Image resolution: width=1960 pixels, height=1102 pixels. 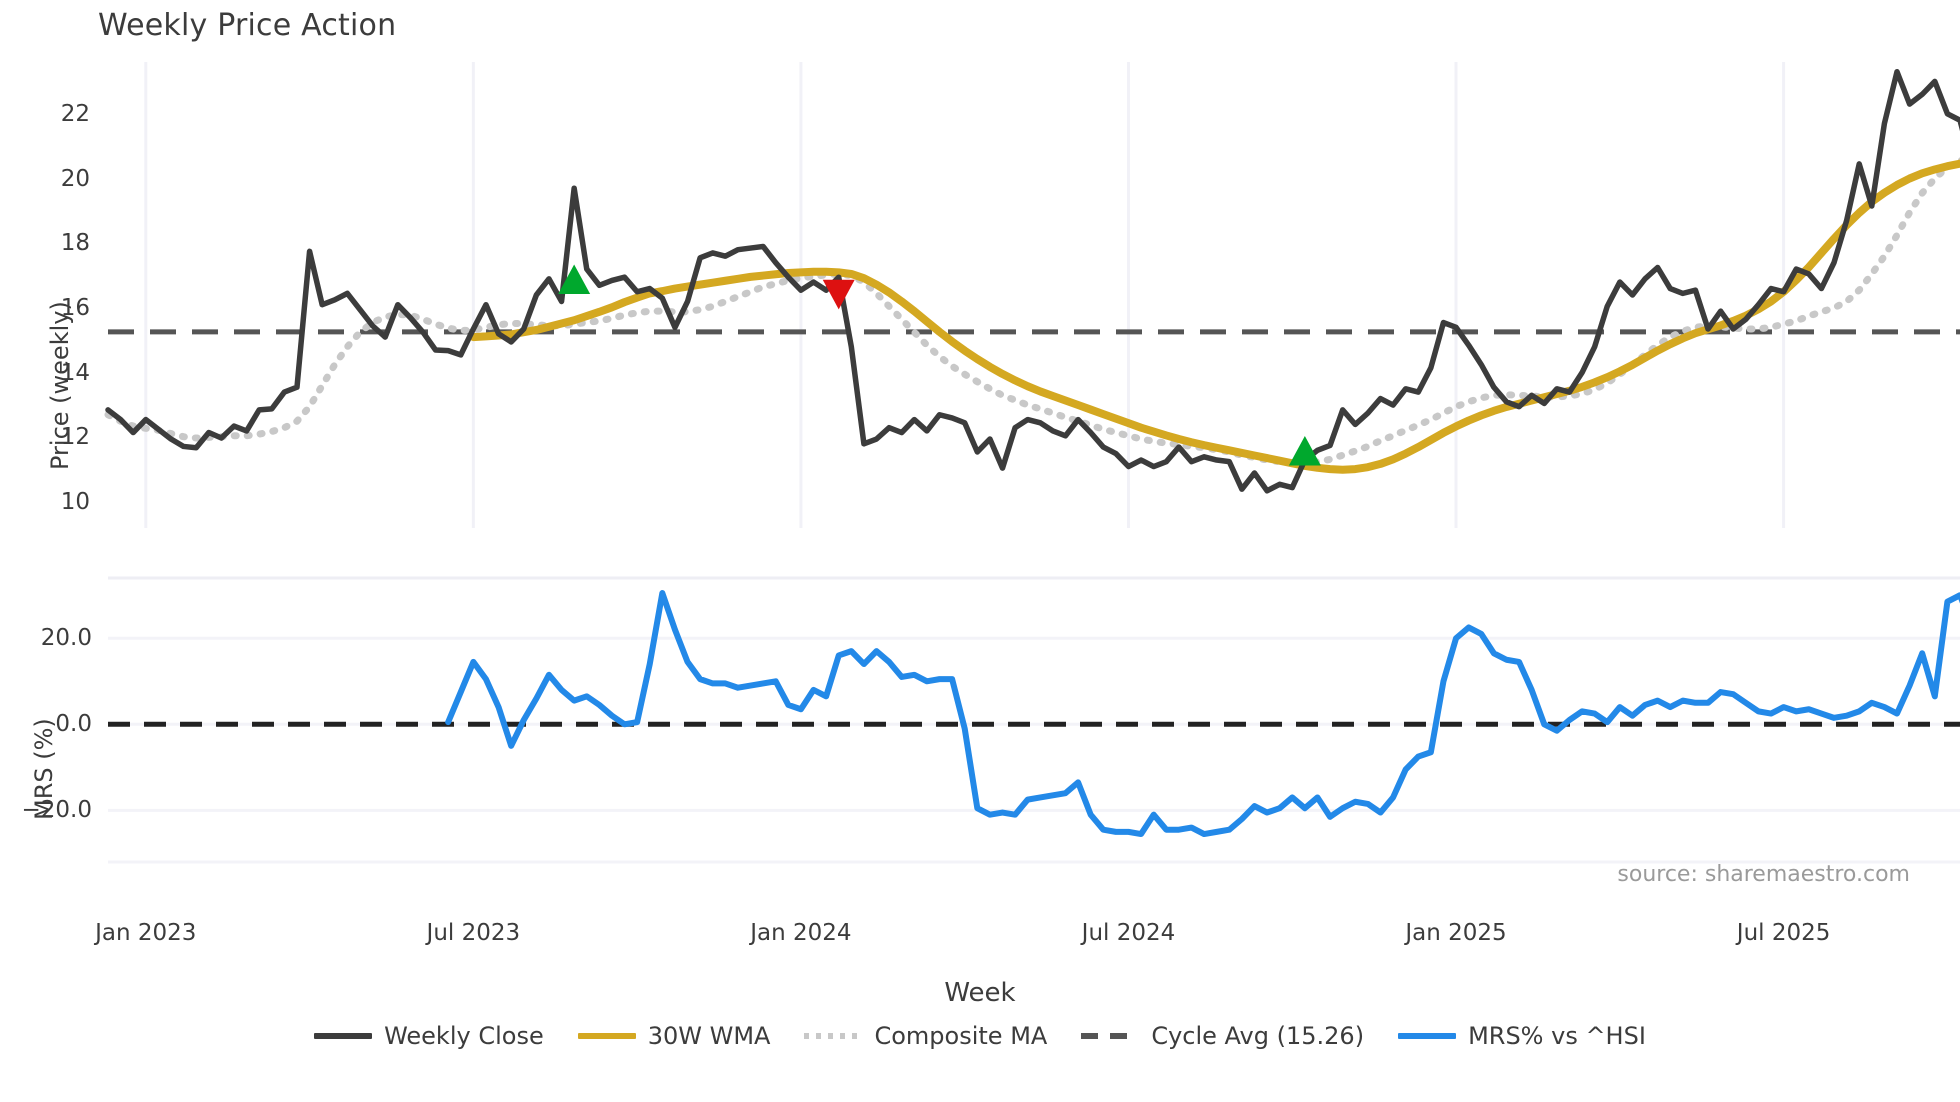 I want to click on legend-label-30w-wma: 30W WMA, so click(x=709, y=1036).